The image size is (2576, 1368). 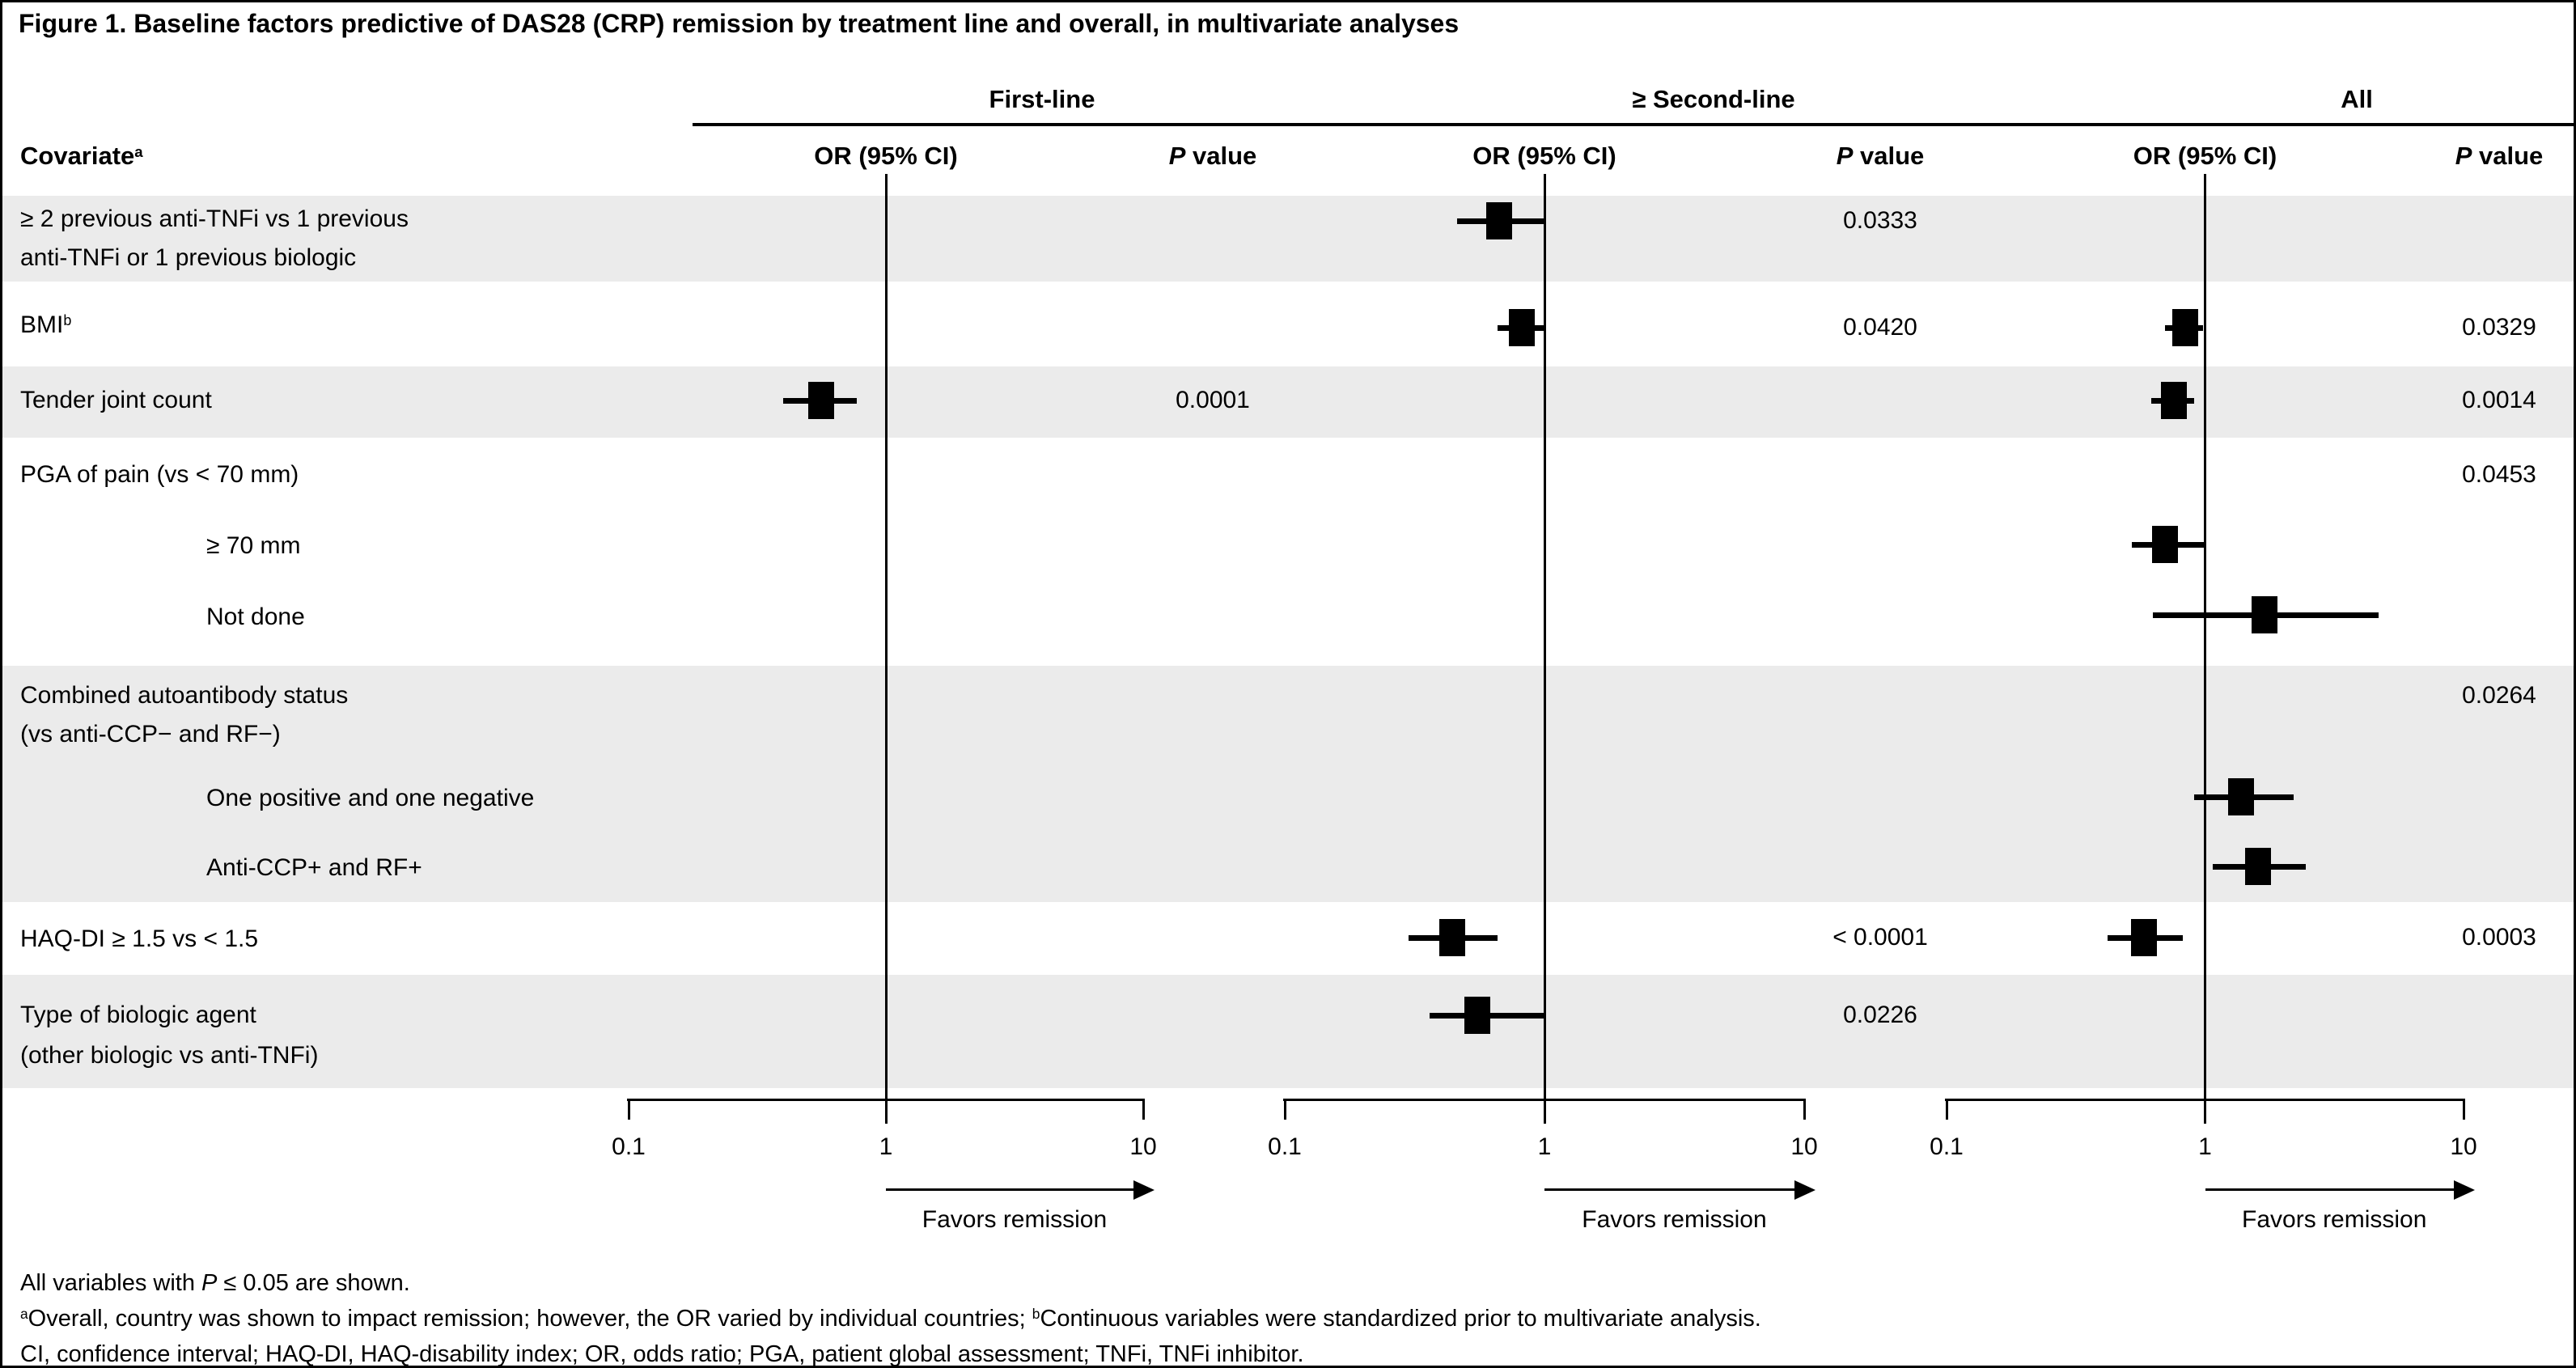 What do you see at coordinates (370, 798) in the screenshot?
I see `row-label-8-line-1: One positive and one negative` at bounding box center [370, 798].